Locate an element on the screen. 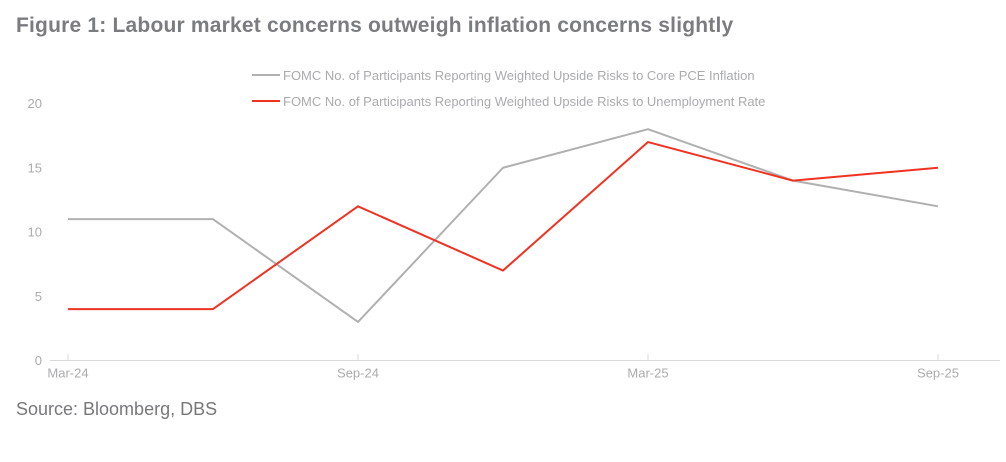  inflation-line-swatch-icon is located at coordinates (266, 75).